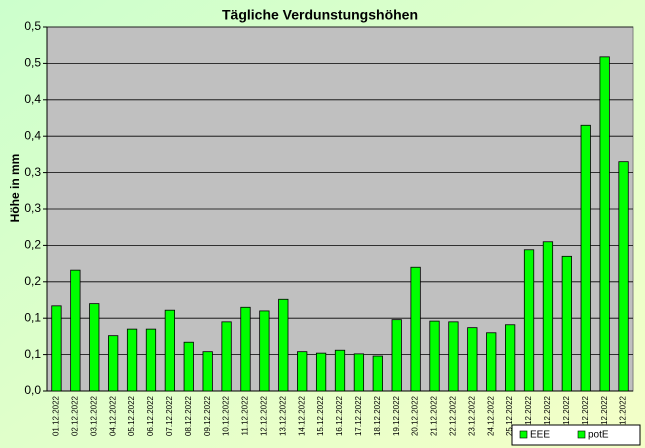 The width and height of the screenshot is (645, 448). What do you see at coordinates (604, 415) in the screenshot?
I see `x-tick-label: 30.12.2022` at bounding box center [604, 415].